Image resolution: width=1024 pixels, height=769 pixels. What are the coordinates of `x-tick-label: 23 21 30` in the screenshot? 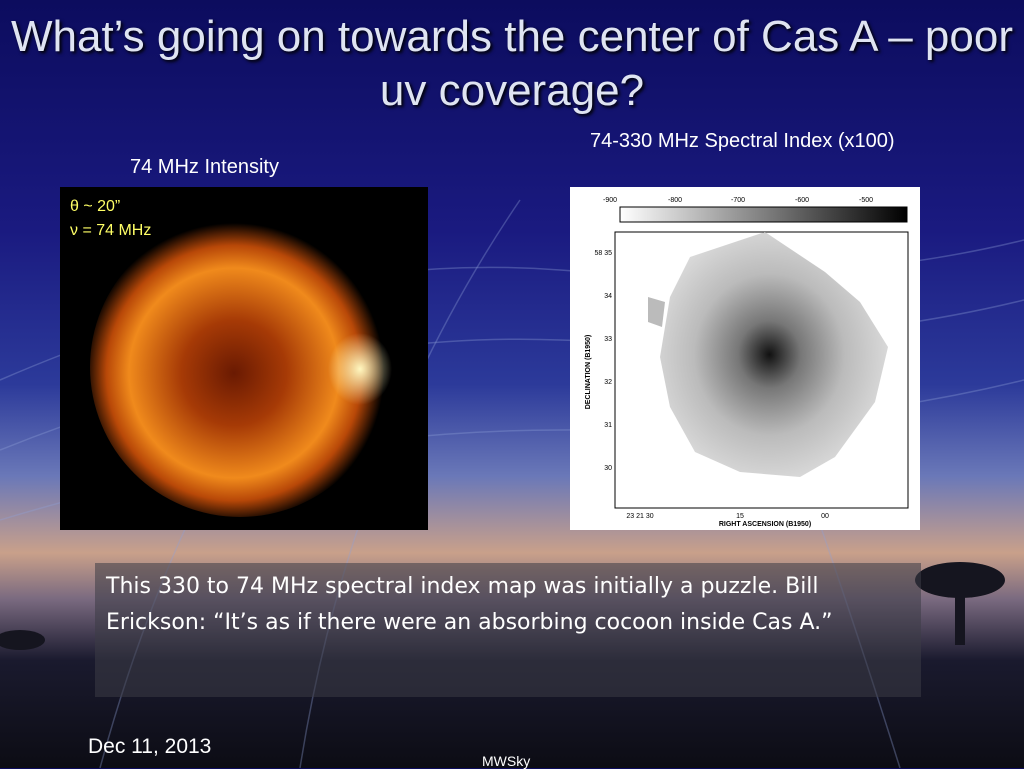 It's located at (639, 516).